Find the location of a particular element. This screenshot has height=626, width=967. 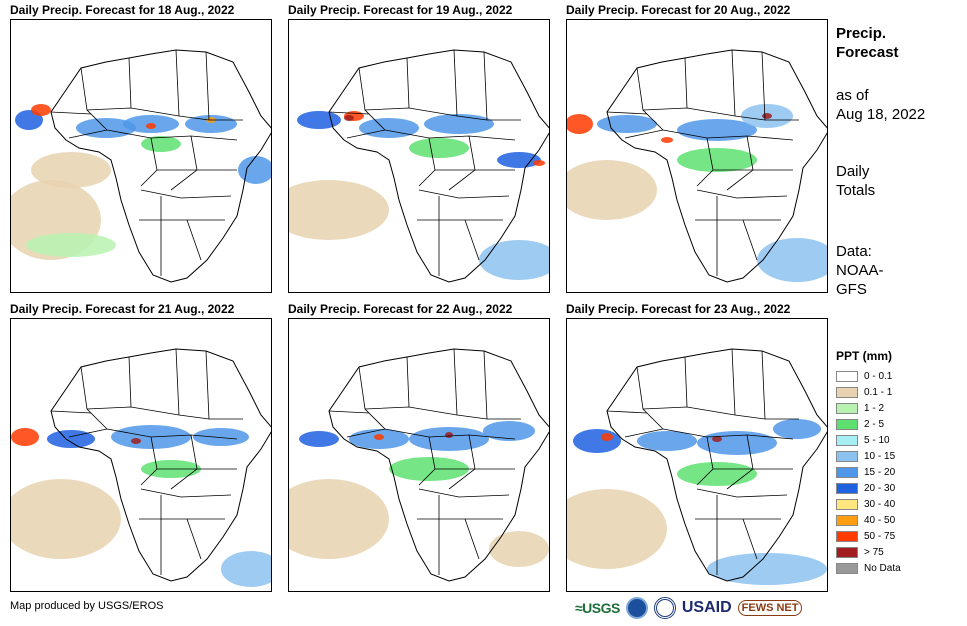

legend-item: 40 - 50 is located at coordinates (898, 520).